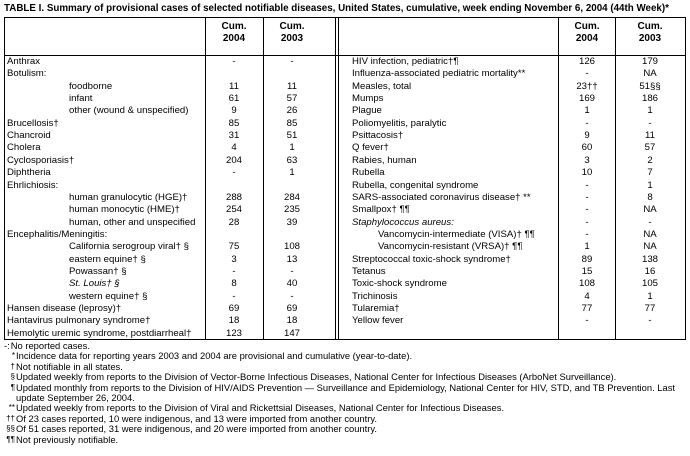 The height and width of the screenshot is (456, 690). I want to click on case-count: 123, so click(233, 333).